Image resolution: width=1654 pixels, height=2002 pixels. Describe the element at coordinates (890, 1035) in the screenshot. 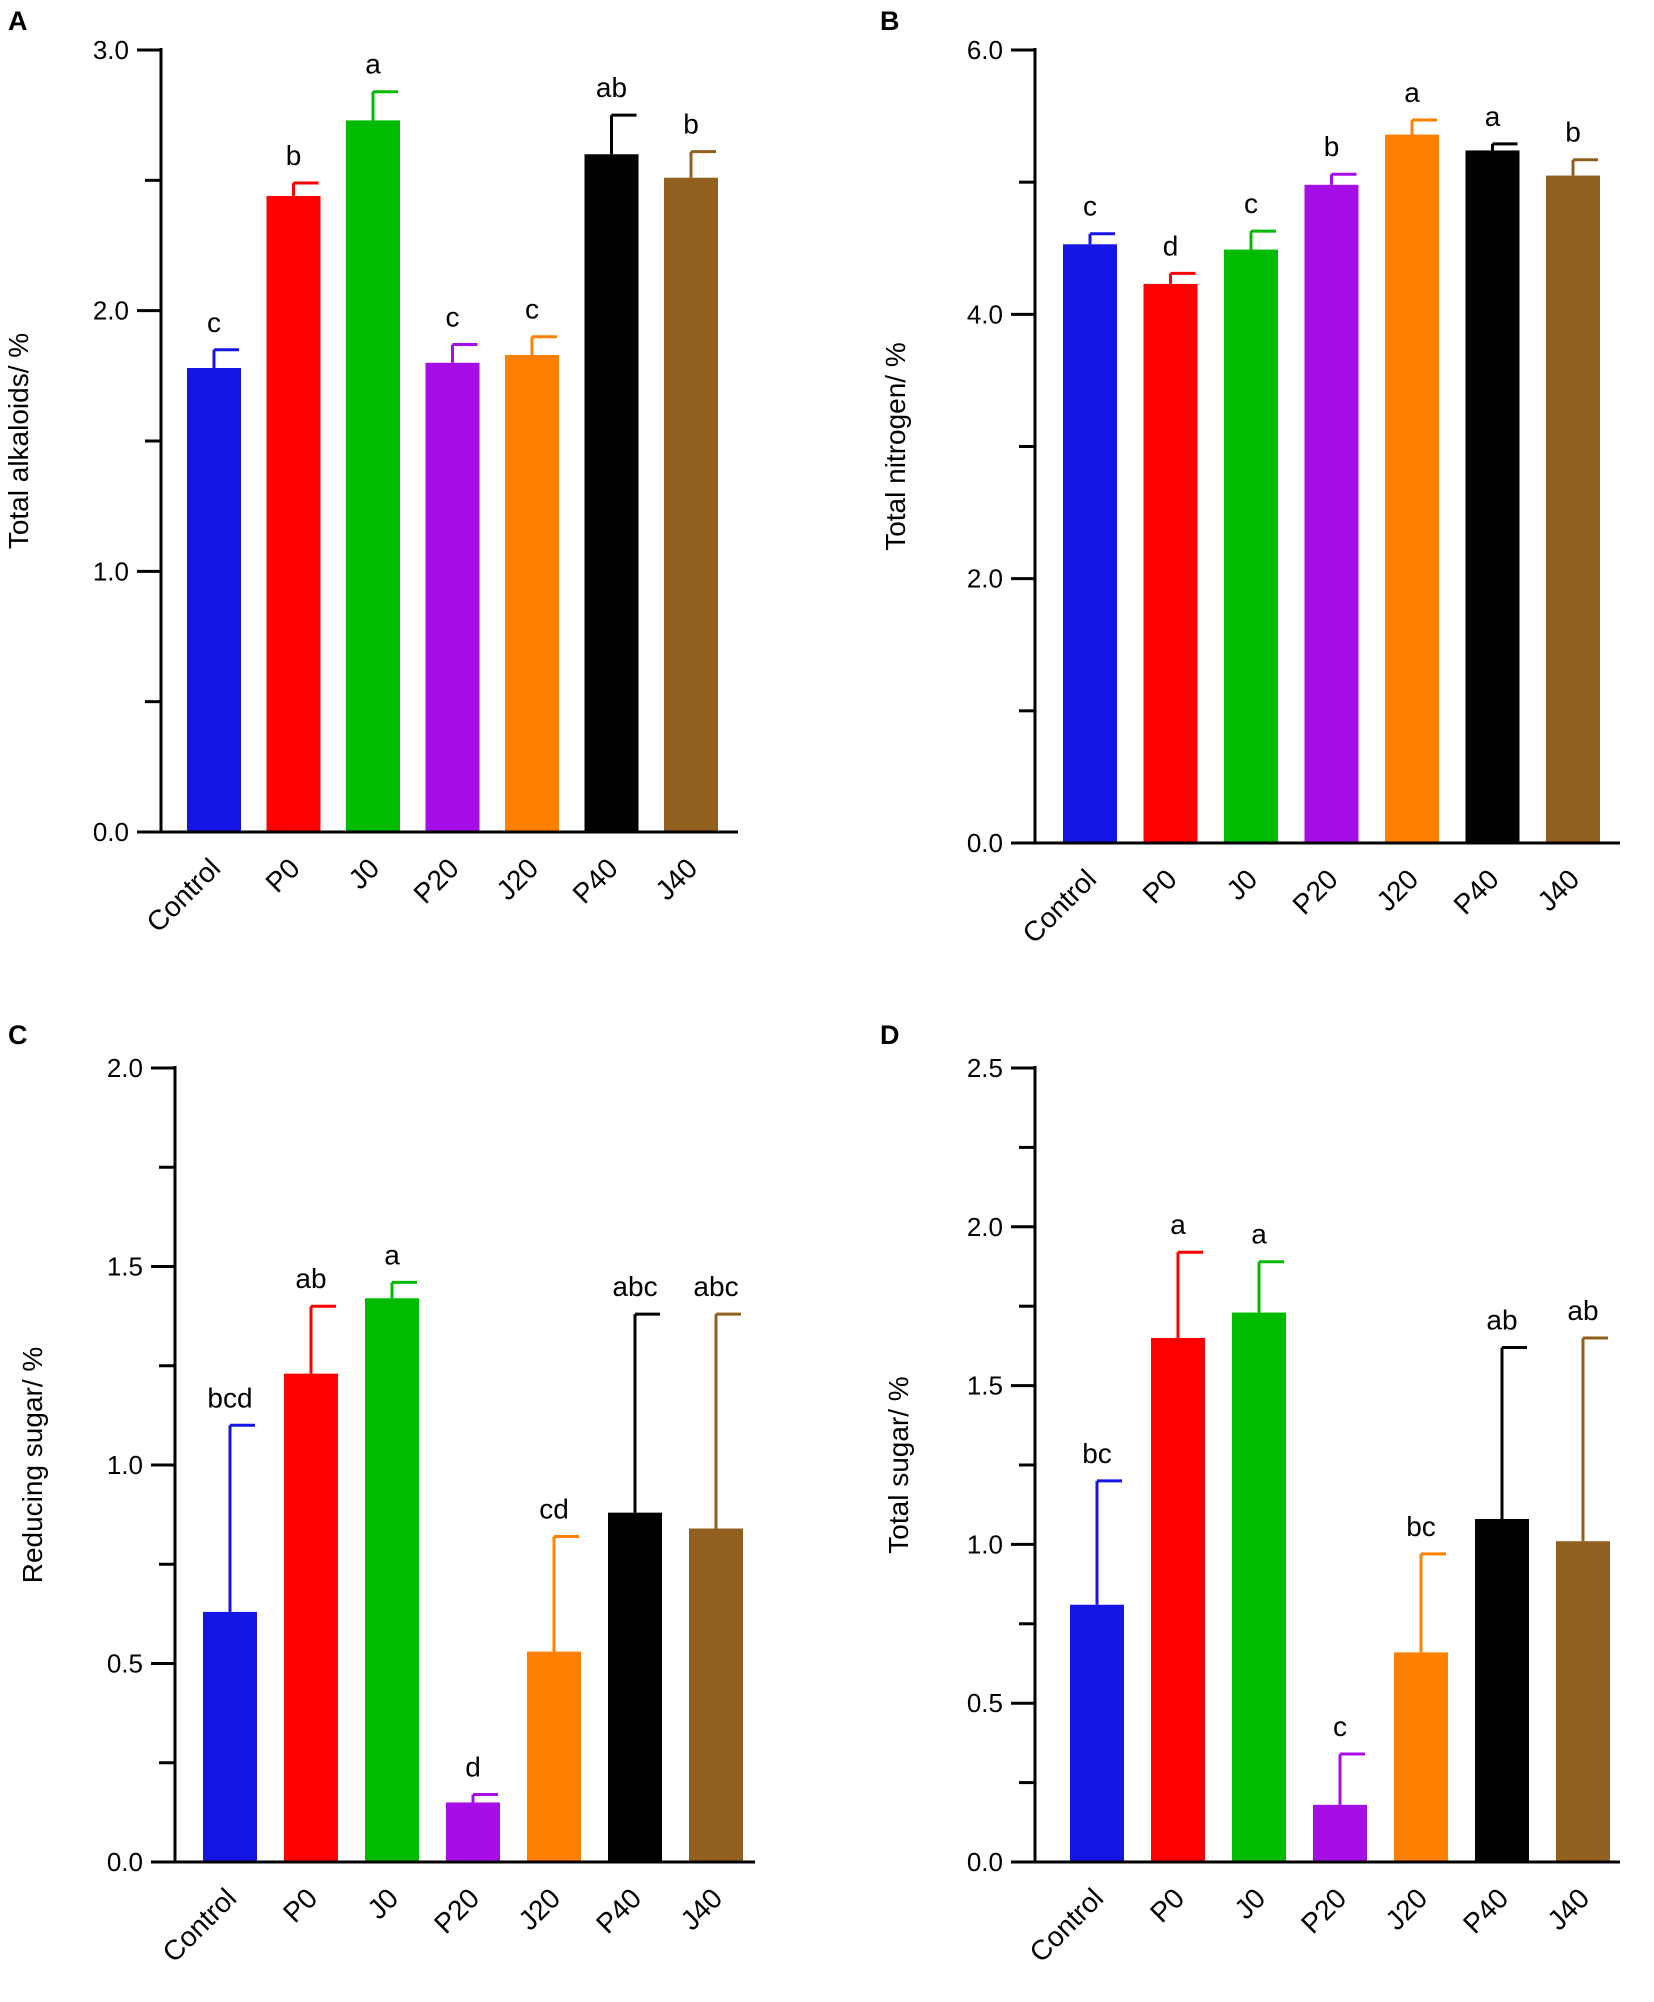

I see `panel-letter-d: D` at that location.